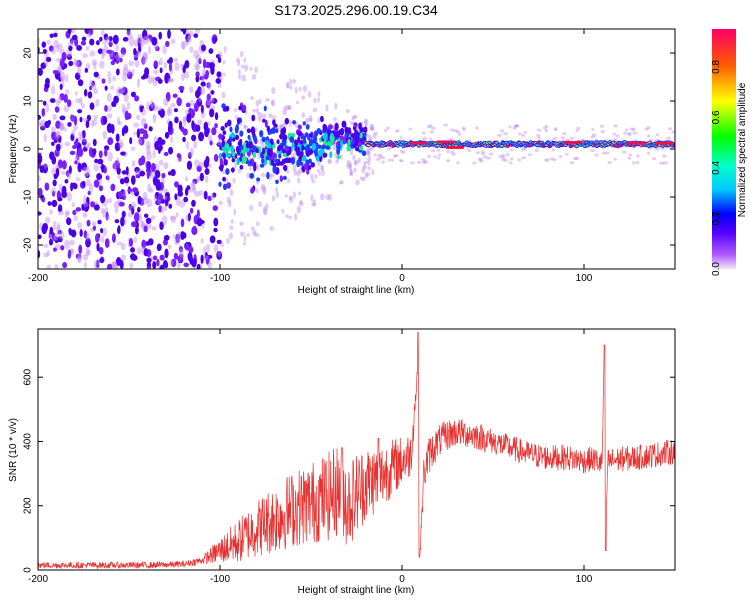  I want to click on figure-title: S173.2025.296.00.19.C34, so click(356, 10).